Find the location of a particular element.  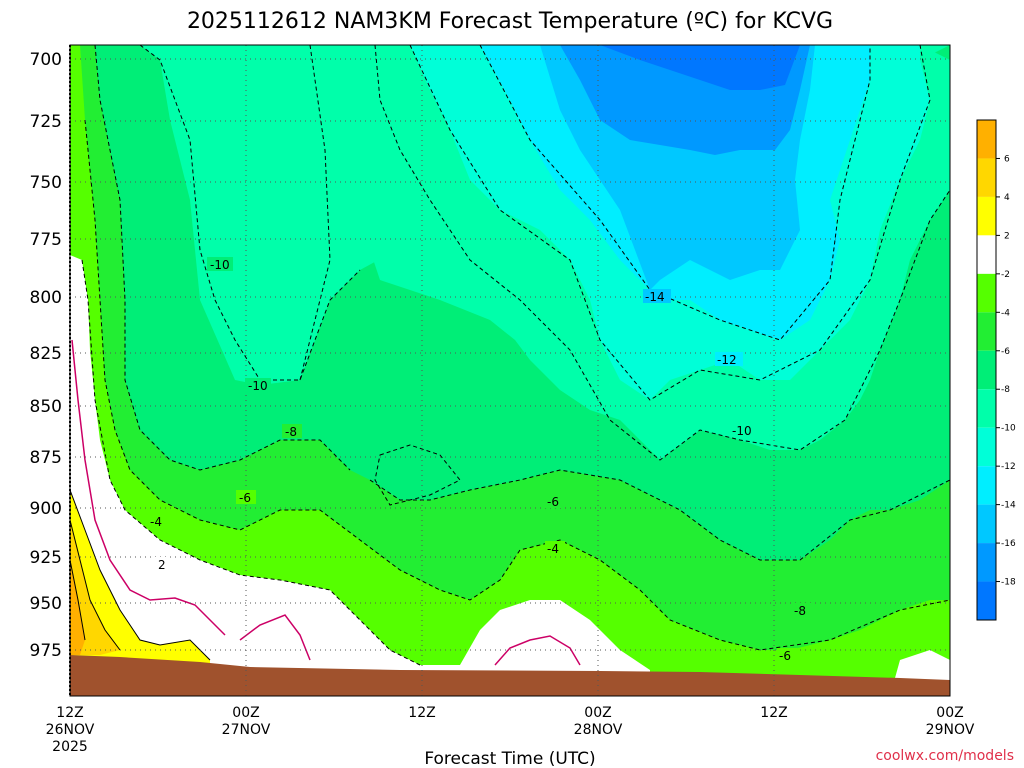

y-tick-label: 750 is located at coordinates (46, 183).